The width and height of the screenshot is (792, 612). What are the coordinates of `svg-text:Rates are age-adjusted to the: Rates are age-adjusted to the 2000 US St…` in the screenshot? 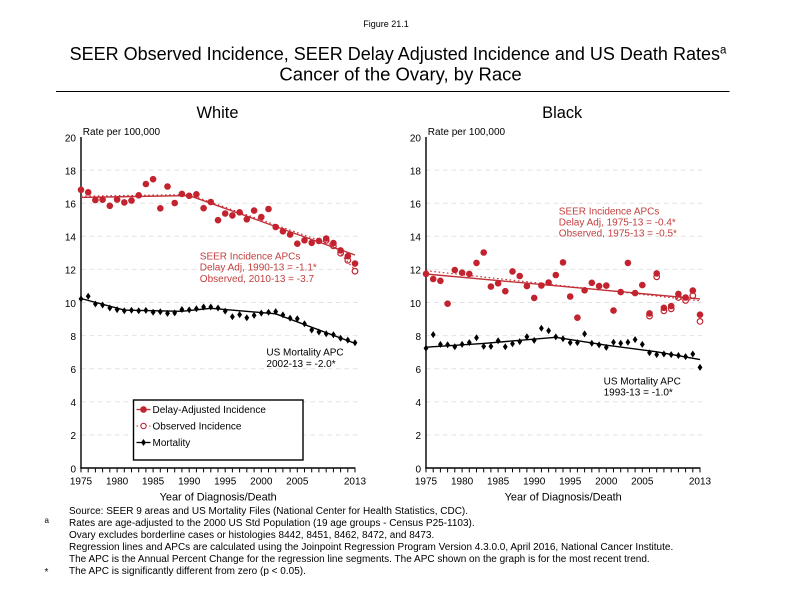 It's located at (272, 523).